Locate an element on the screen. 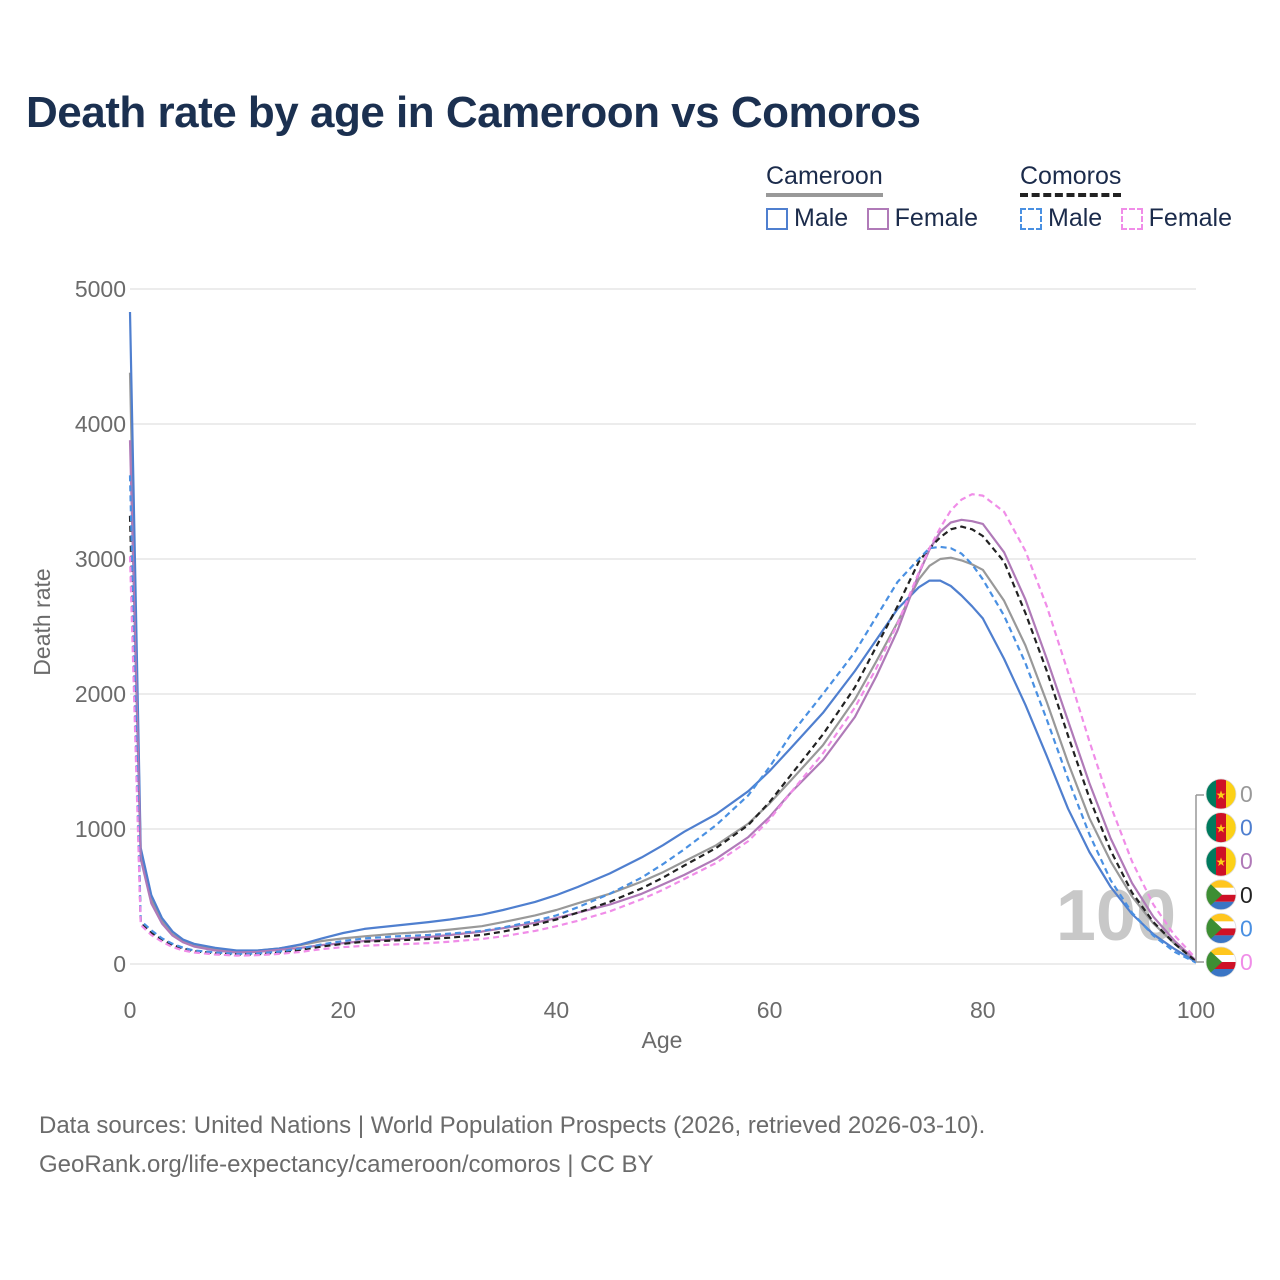 The width and height of the screenshot is (1280, 1280). legend-group-cameroon: Cameroon Male Female is located at coordinates (872, 197).